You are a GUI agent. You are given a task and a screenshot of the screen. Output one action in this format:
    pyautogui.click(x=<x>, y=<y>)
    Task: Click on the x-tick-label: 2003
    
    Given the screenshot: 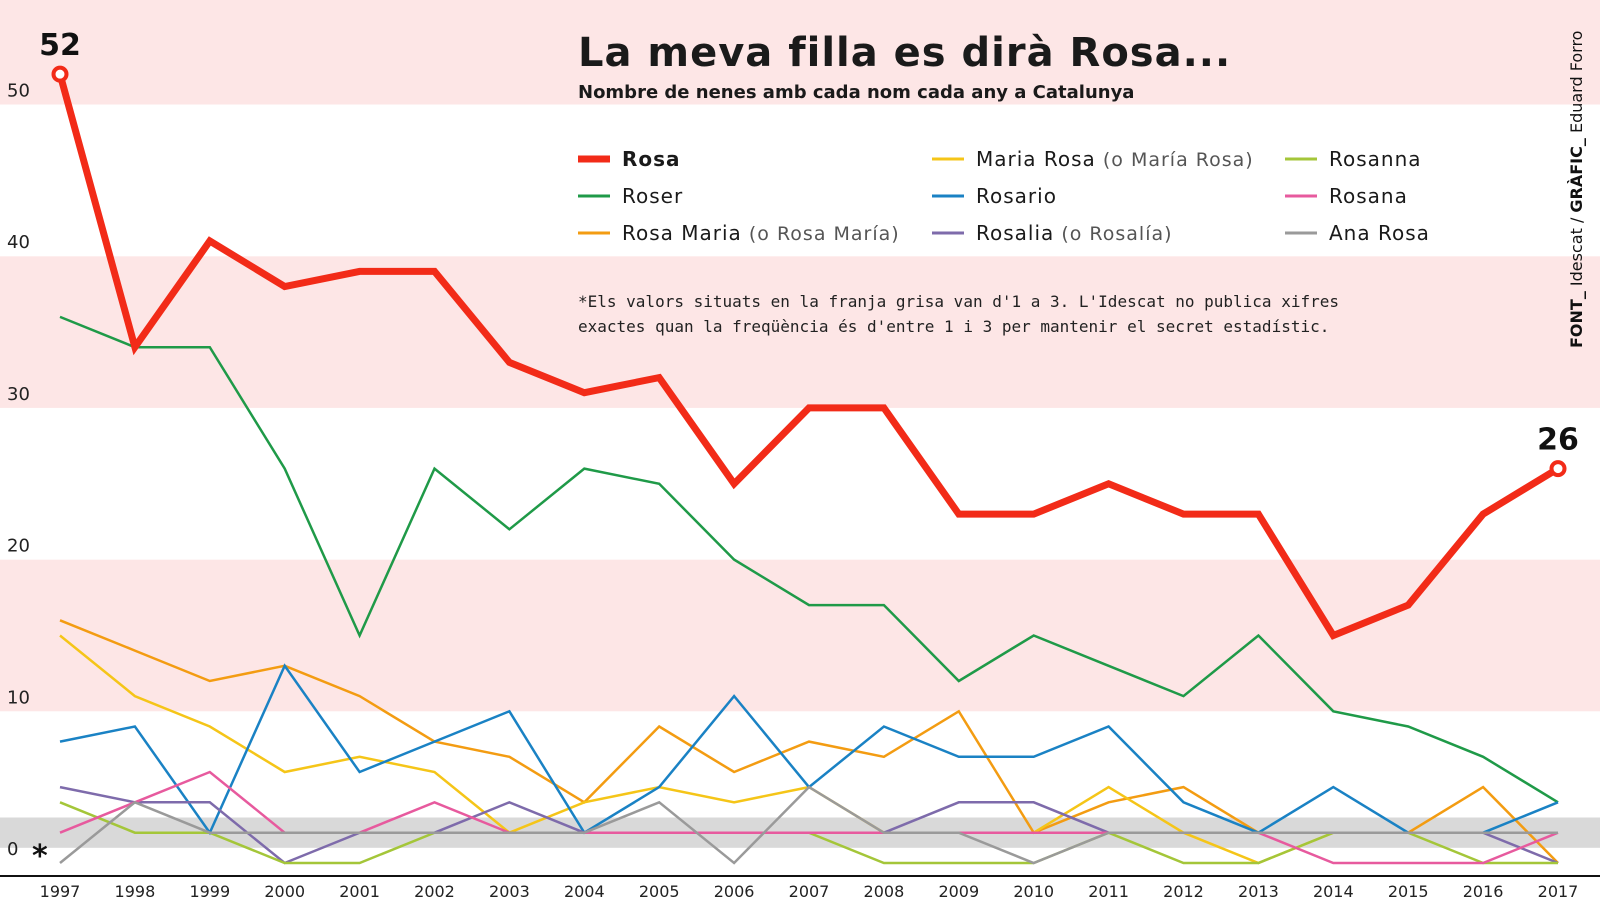 What is the action you would take?
    pyautogui.click(x=509, y=891)
    